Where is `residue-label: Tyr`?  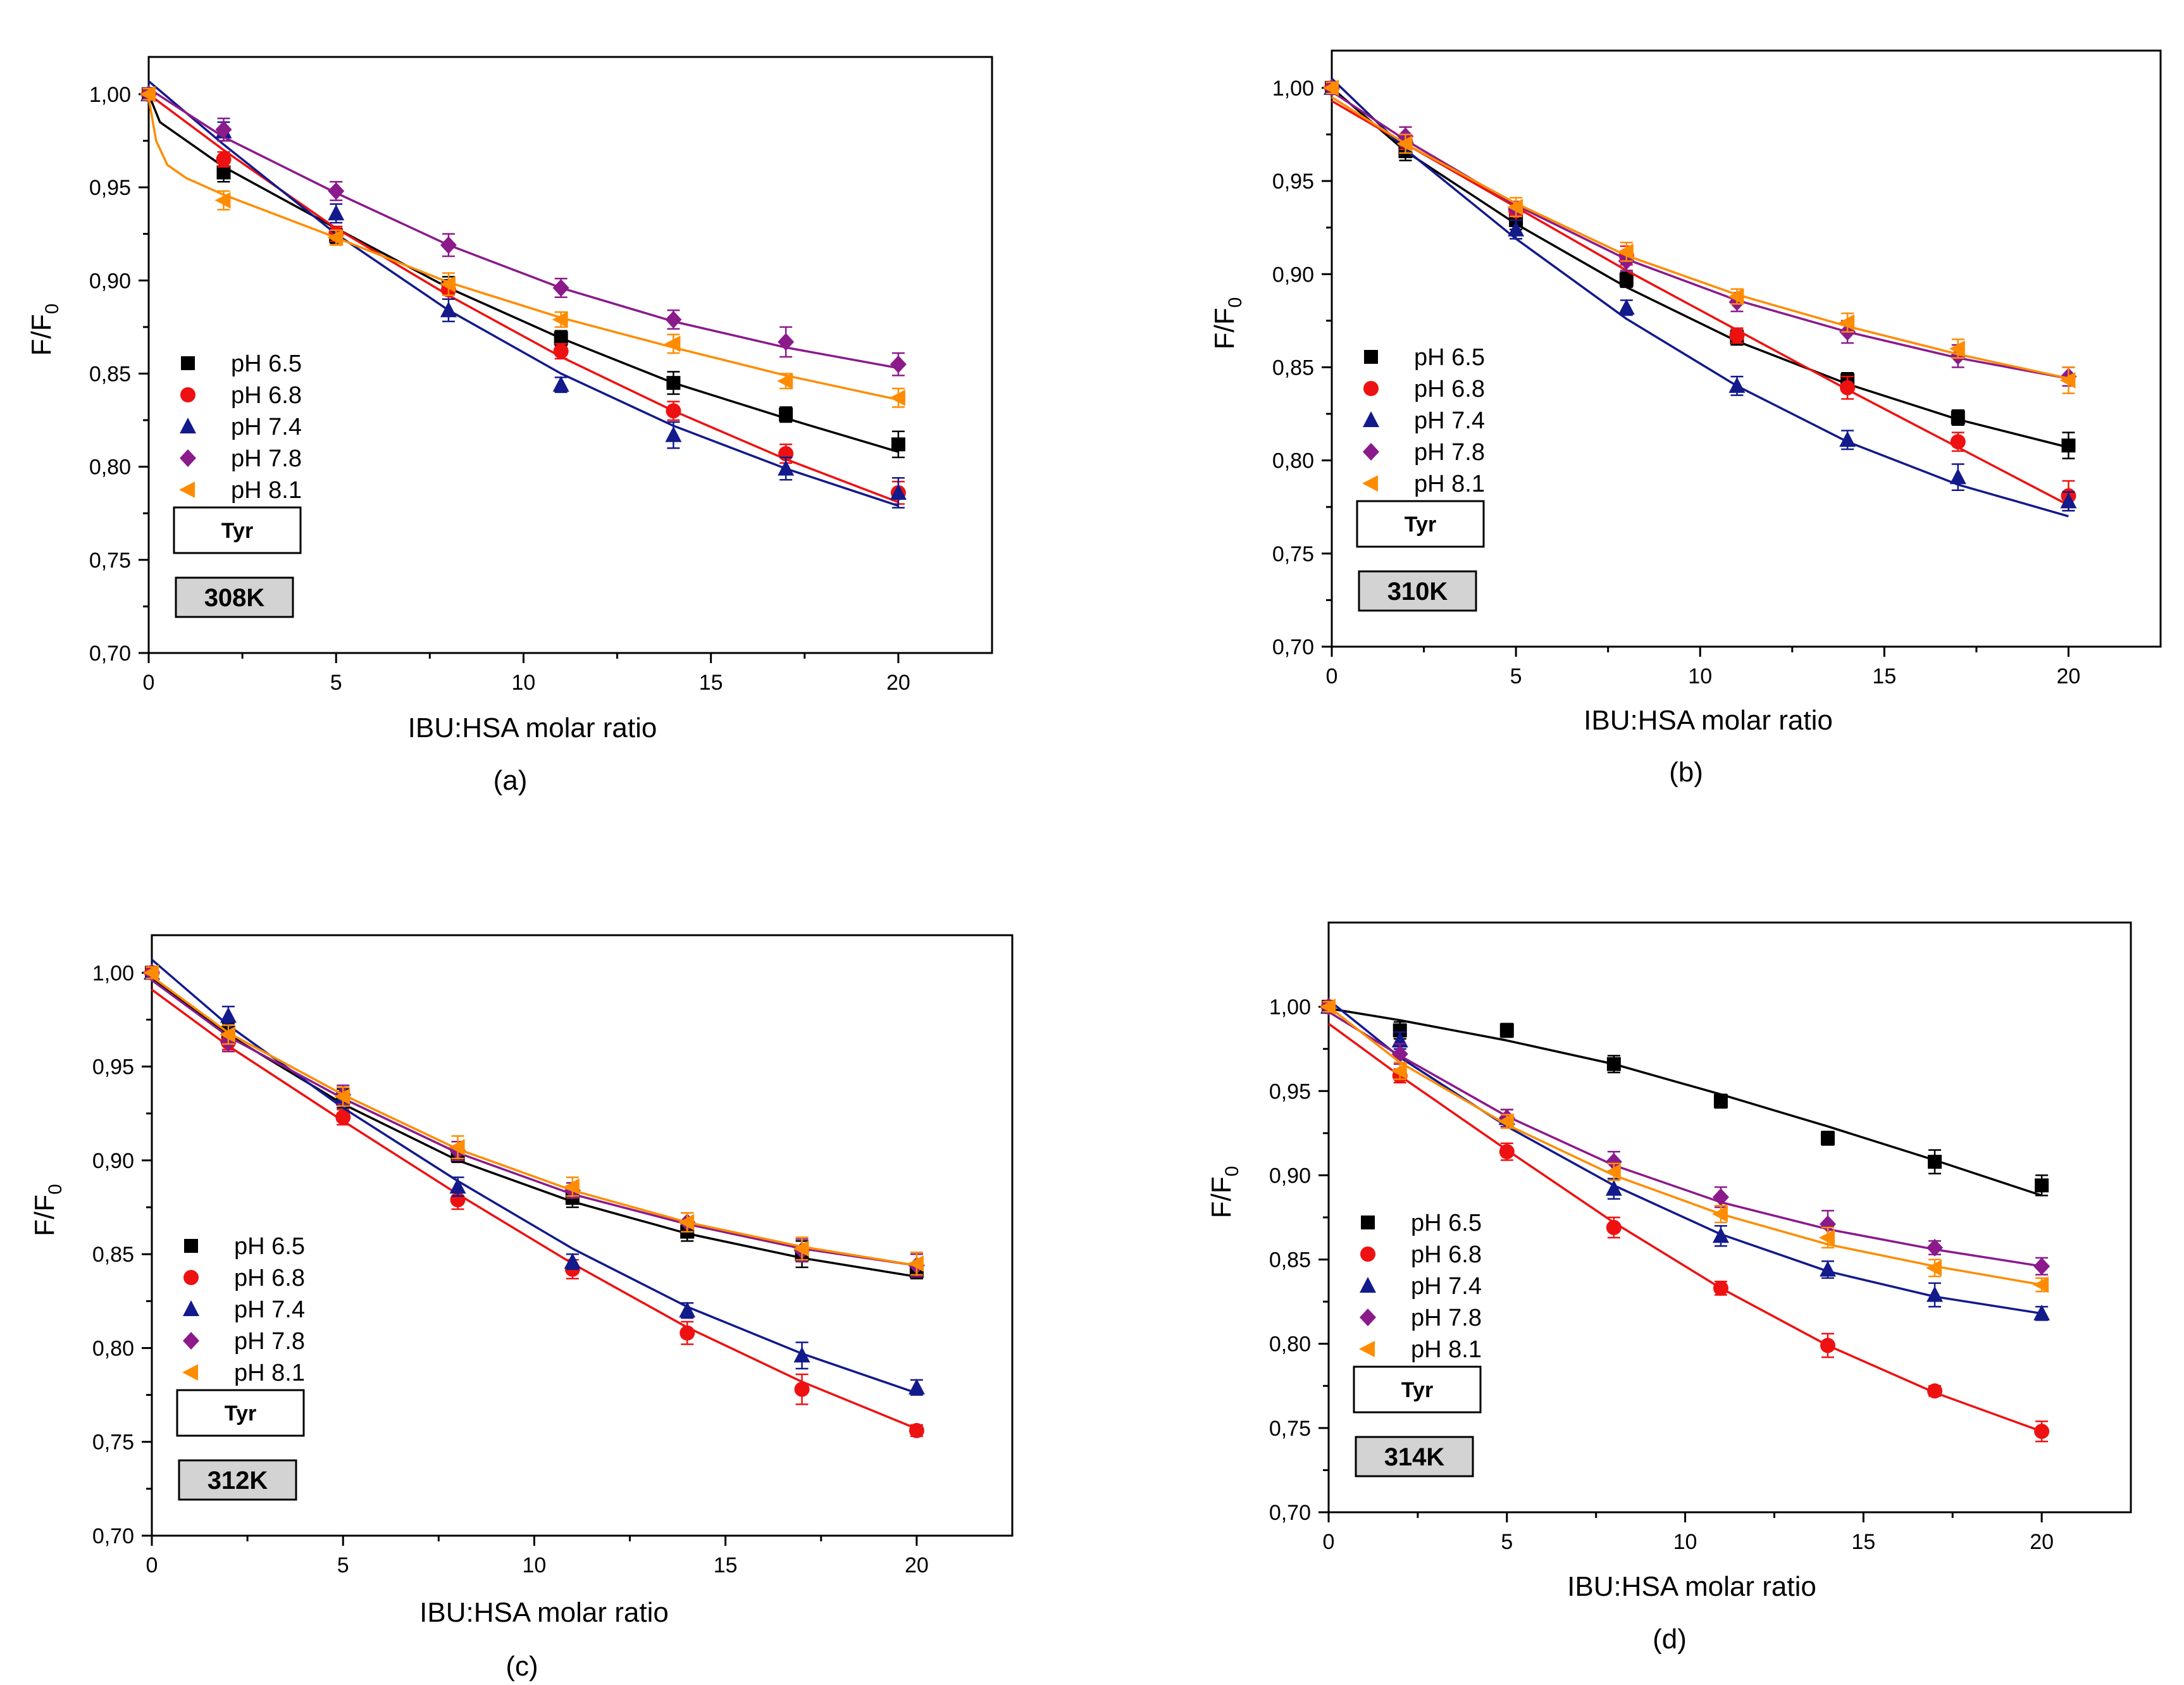 residue-label: Tyr is located at coordinates (237, 531).